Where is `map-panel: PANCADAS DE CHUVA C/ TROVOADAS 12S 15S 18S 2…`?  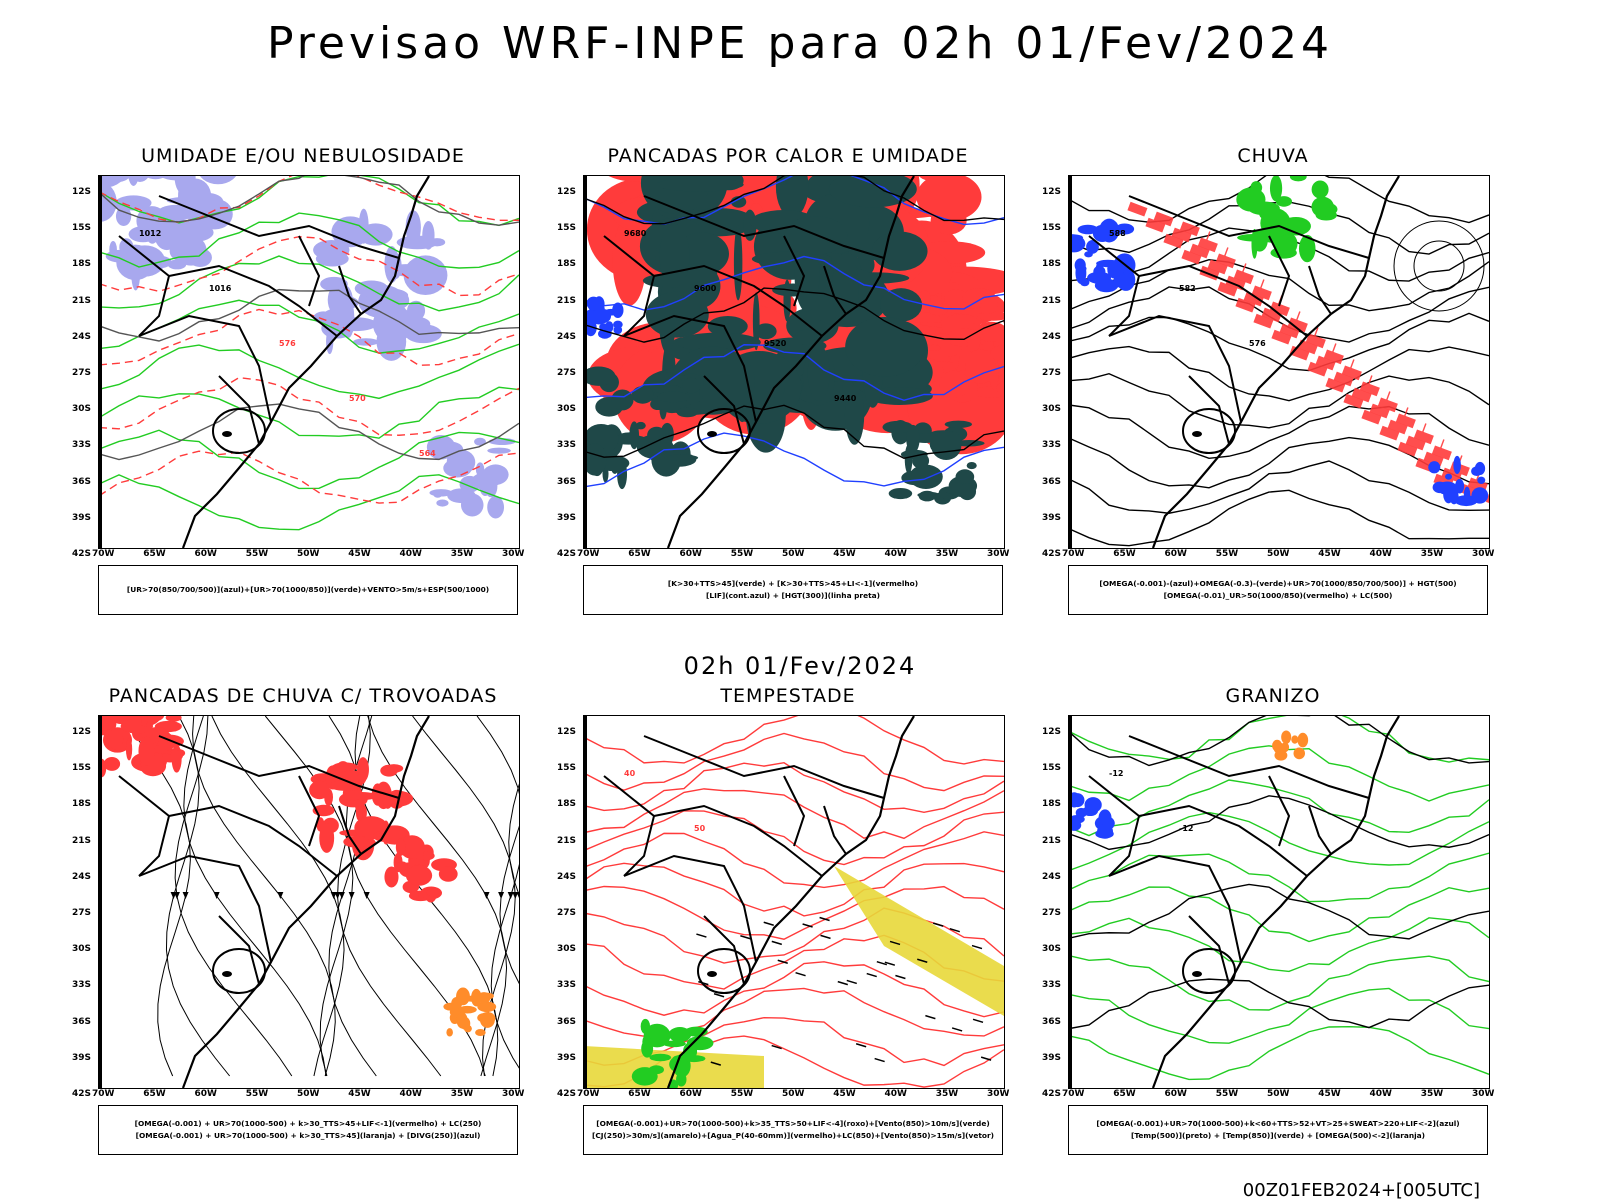
map-panel: PANCADAS DE CHUVA C/ TROVOADAS 12S 15S 18S 2… is located at coordinates (303, 925).